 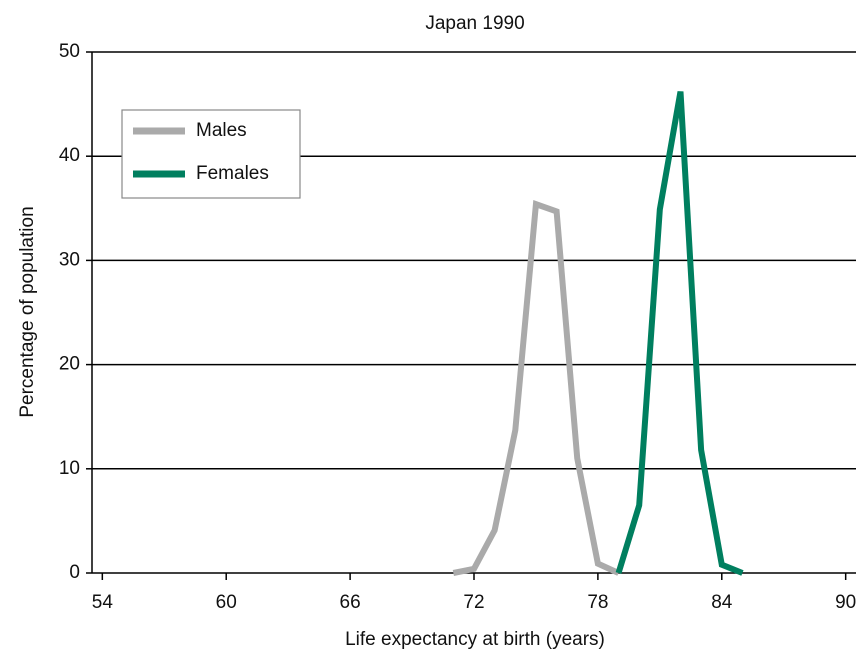 I want to click on legend-label: Females, so click(x=232, y=173).